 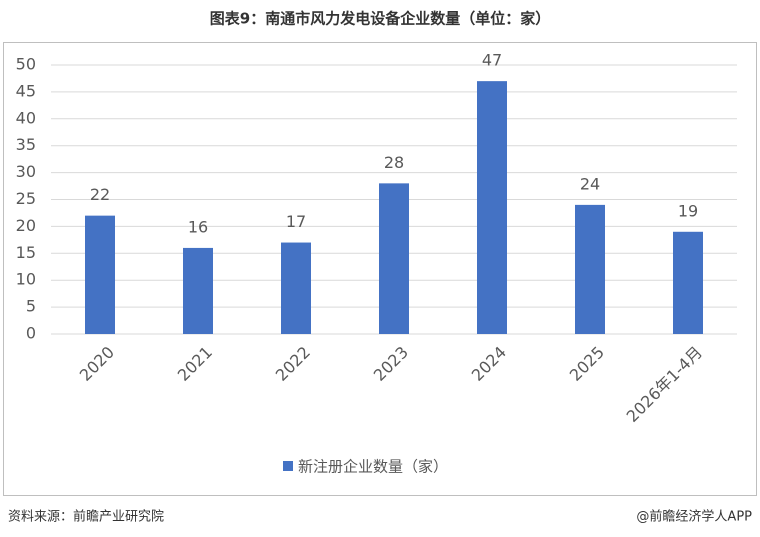 I want to click on x-tick-label: 2020, so click(x=97, y=364).